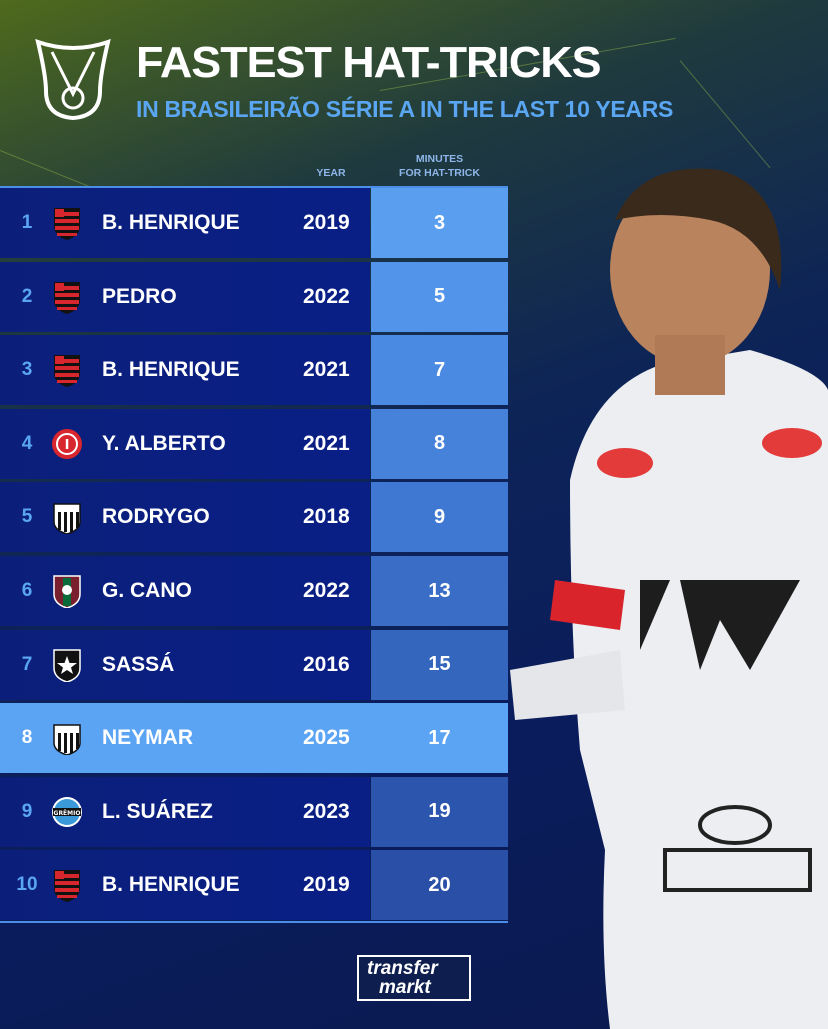 This screenshot has height=1029, width=828. I want to click on rank: 1, so click(27, 222).